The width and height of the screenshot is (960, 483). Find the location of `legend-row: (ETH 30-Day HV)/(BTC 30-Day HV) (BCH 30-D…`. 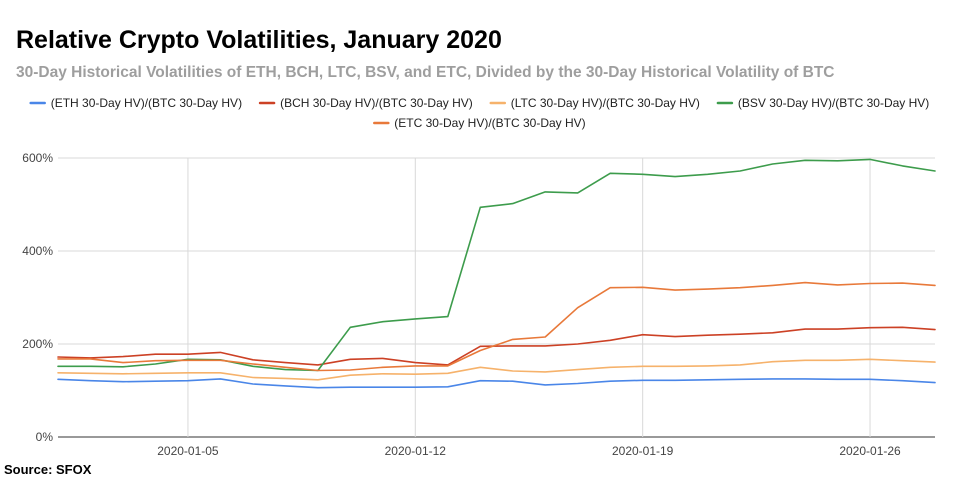

legend-row: (ETH 30-Day HV)/(BTC 30-Day HV) (BCH 30-D… is located at coordinates (479, 103).